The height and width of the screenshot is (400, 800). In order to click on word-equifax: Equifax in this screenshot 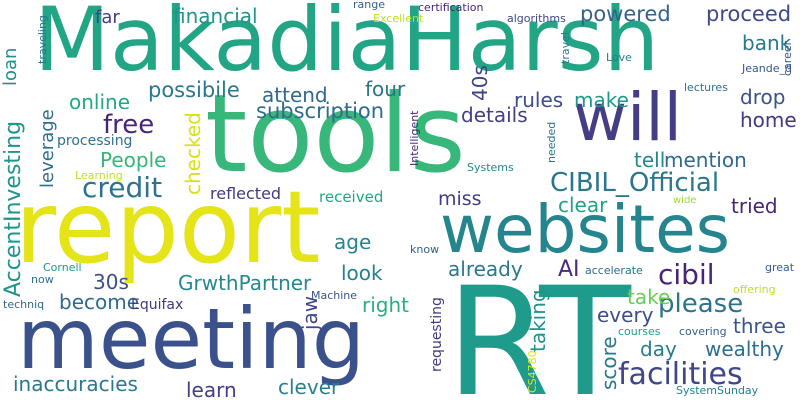, I will do `click(157, 305)`.